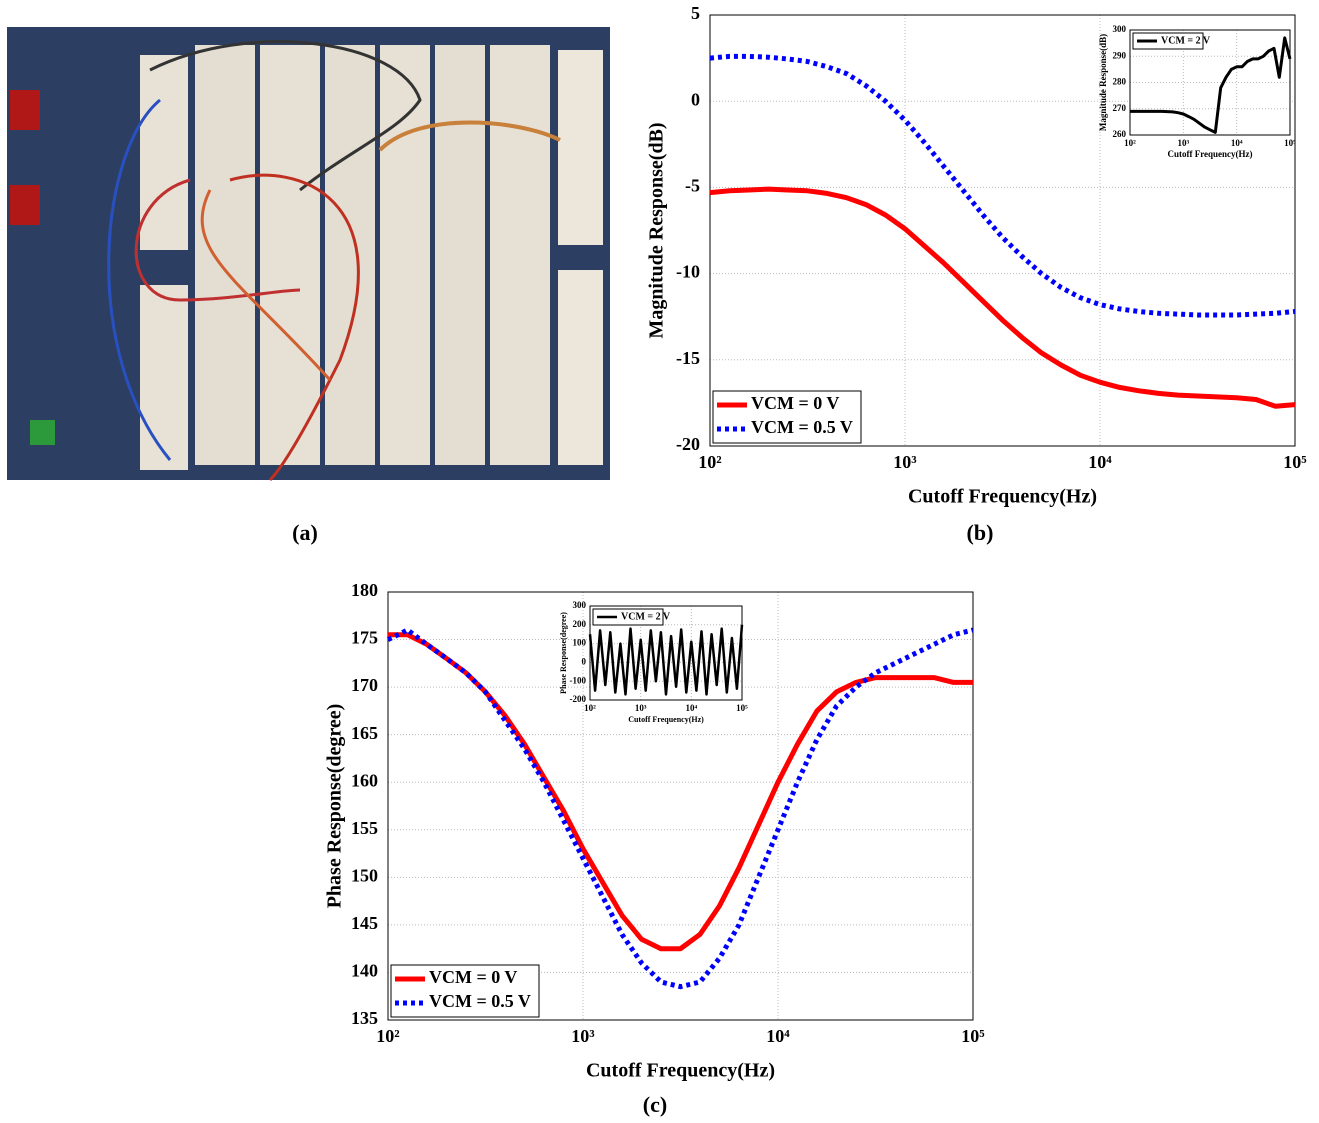 This screenshot has width=1319, height=1123. Describe the element at coordinates (688, 444) in the screenshot. I see `y-tick-label: -20` at that location.